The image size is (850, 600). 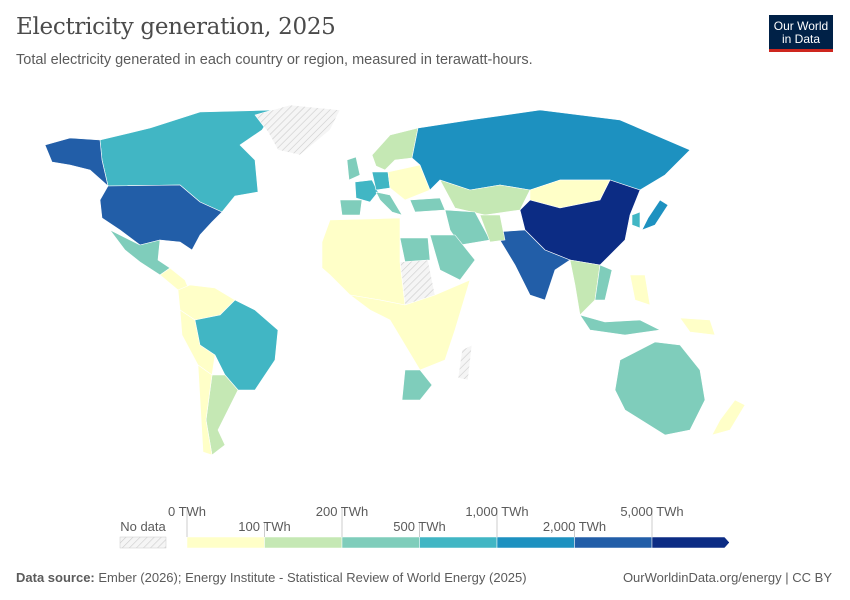 I want to click on region-philippines: Philippines, so click(x=640, y=290).